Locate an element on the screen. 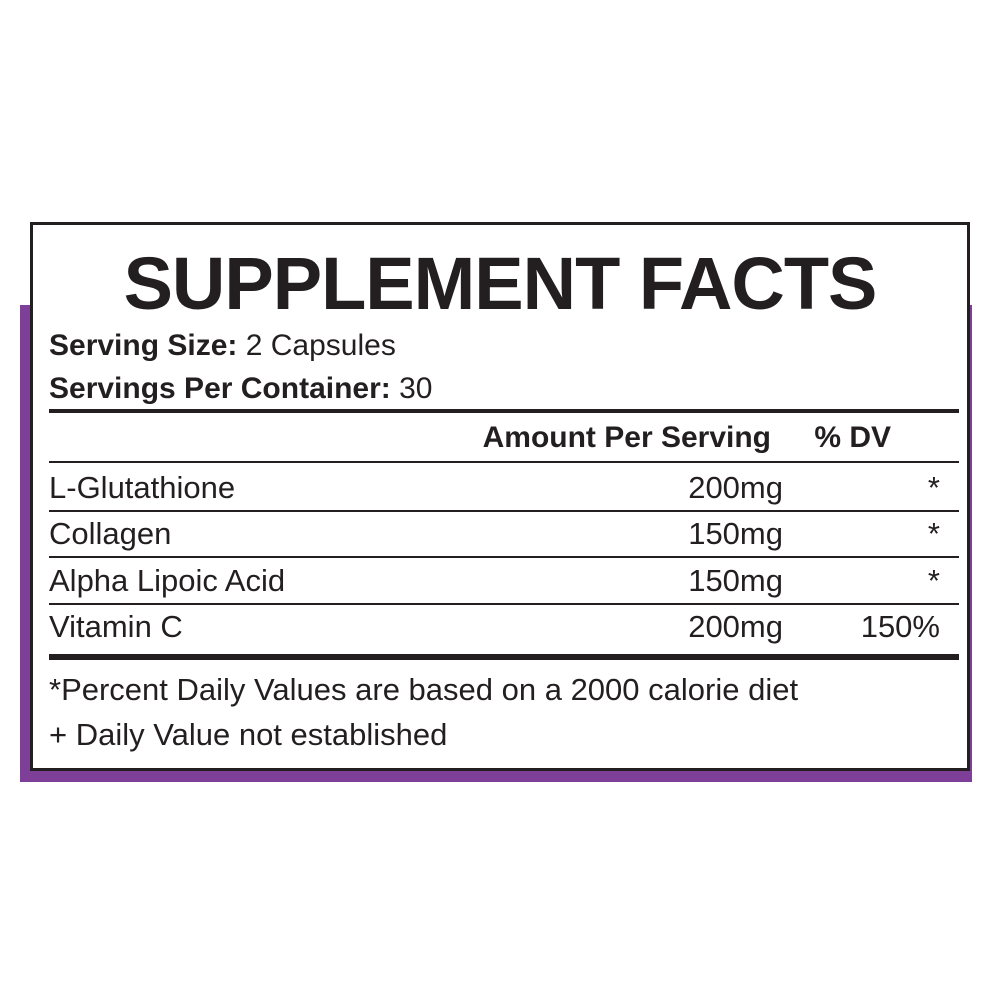  serving-size: Serving Size: 2 Capsules is located at coordinates (222, 346).